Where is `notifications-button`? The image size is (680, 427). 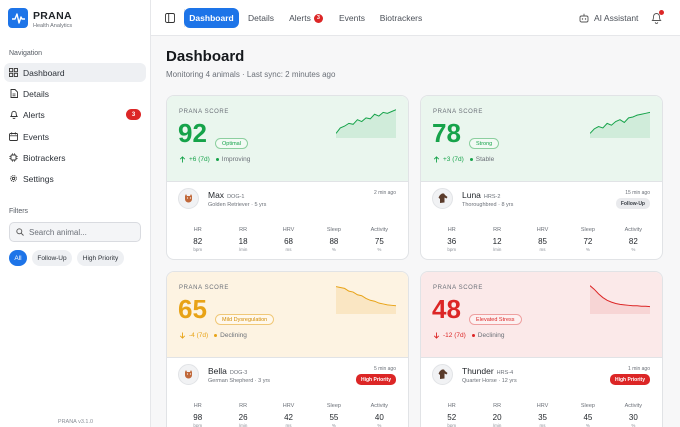 notifications-button is located at coordinates (657, 17).